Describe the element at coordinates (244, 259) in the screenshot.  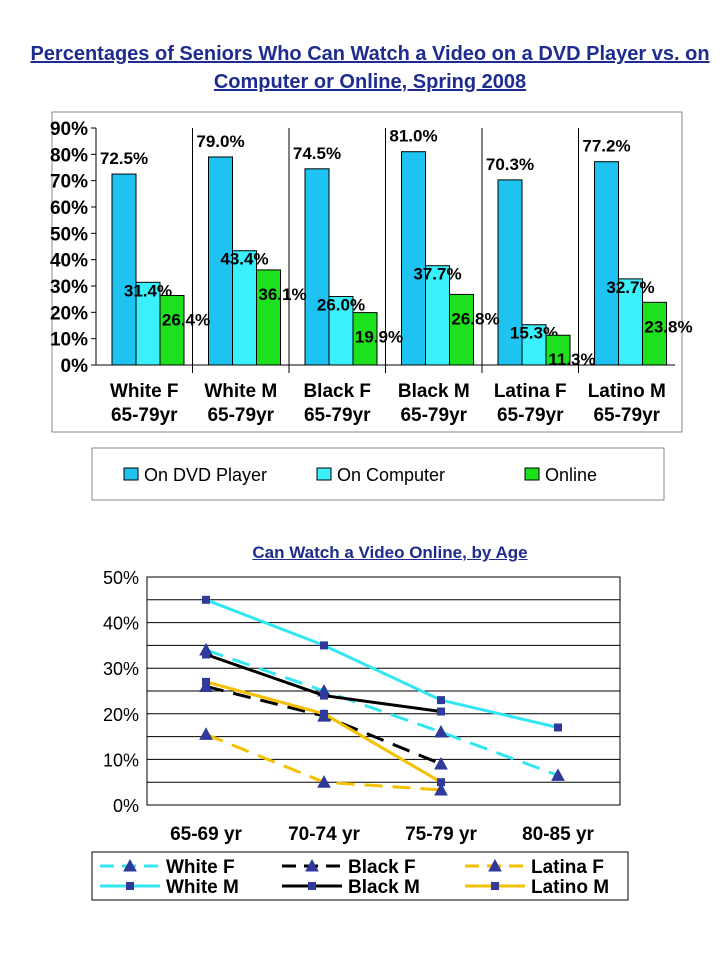
I see `bar-data-label: 43.4%` at that location.